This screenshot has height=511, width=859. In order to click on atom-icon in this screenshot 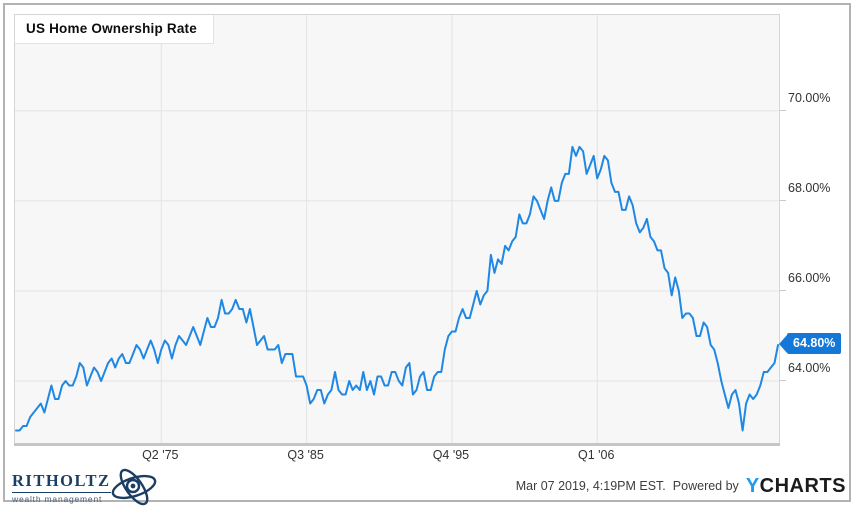, I will do `click(133, 487)`.